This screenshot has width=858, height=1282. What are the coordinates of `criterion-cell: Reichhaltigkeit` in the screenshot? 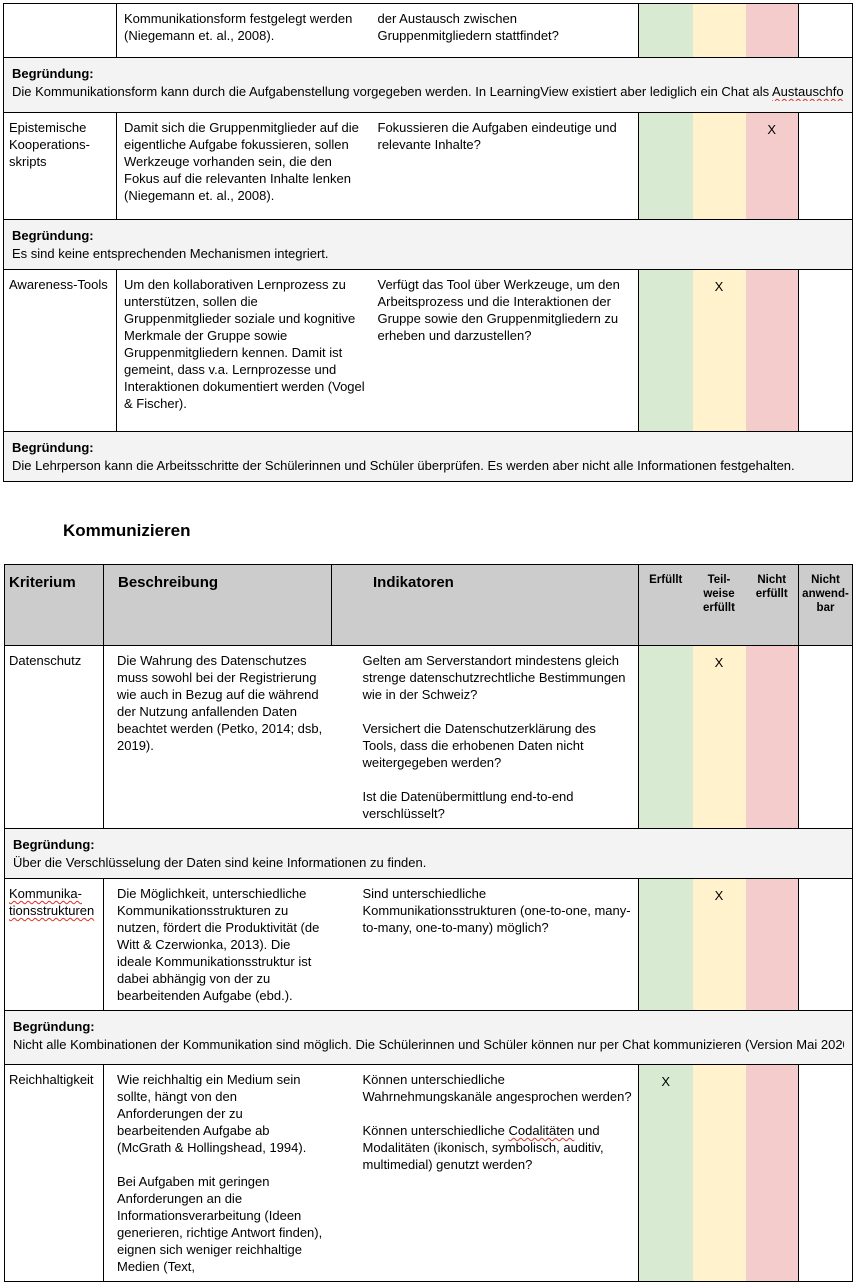 It's located at (54, 1173).